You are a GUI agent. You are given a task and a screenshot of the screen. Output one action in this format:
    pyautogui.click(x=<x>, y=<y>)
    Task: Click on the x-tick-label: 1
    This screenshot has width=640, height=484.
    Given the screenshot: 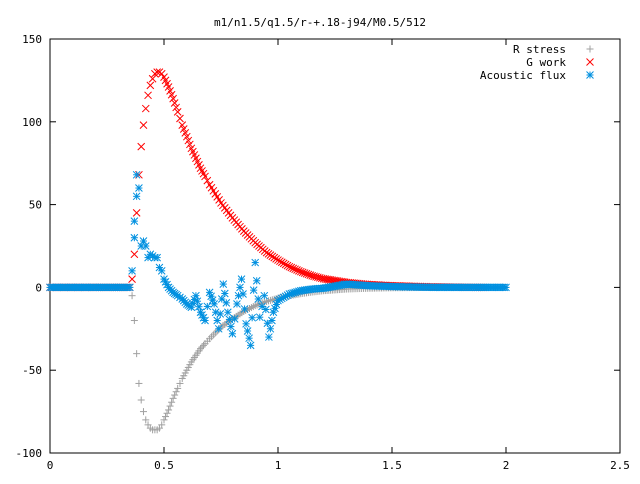 What is the action you would take?
    pyautogui.click(x=278, y=465)
    